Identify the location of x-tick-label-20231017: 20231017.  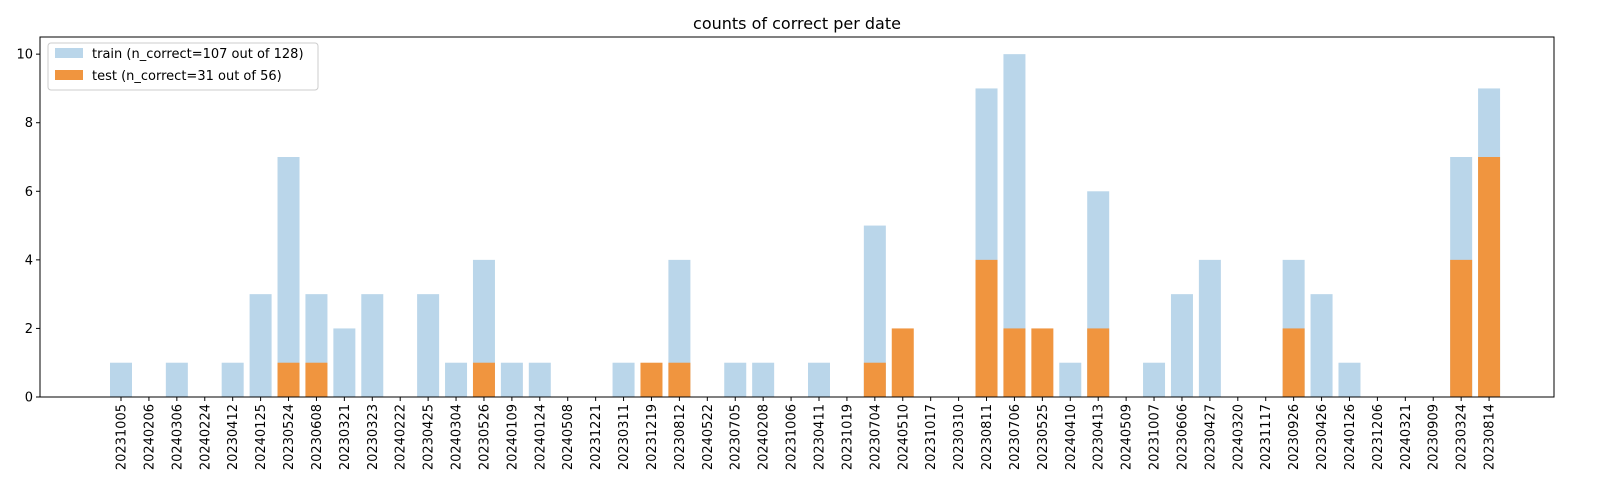
(931, 437).